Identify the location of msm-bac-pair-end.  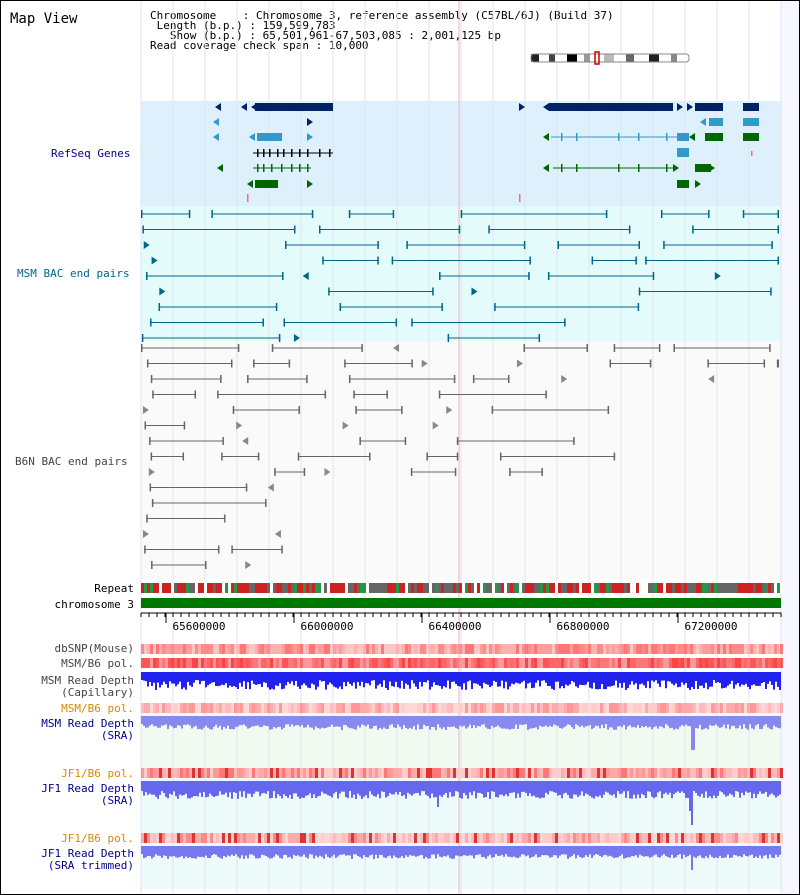
(276, 307).